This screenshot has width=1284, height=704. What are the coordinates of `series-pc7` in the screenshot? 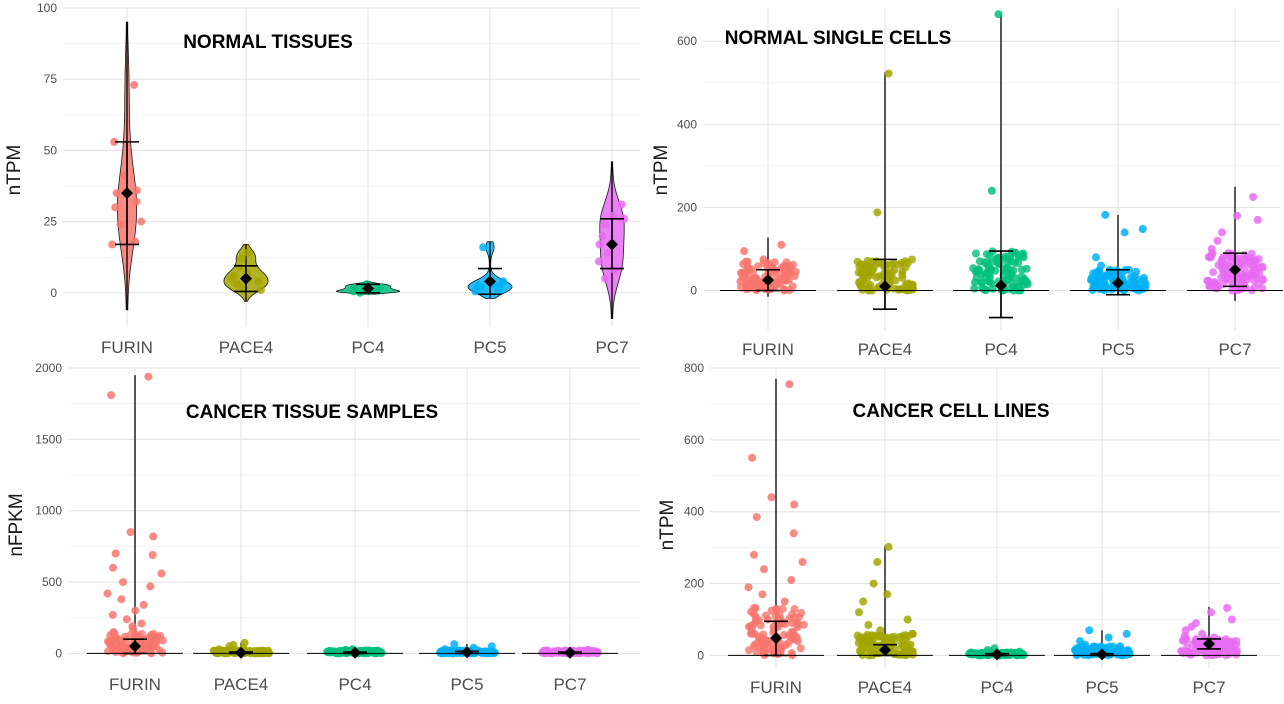 It's located at (1209, 632).